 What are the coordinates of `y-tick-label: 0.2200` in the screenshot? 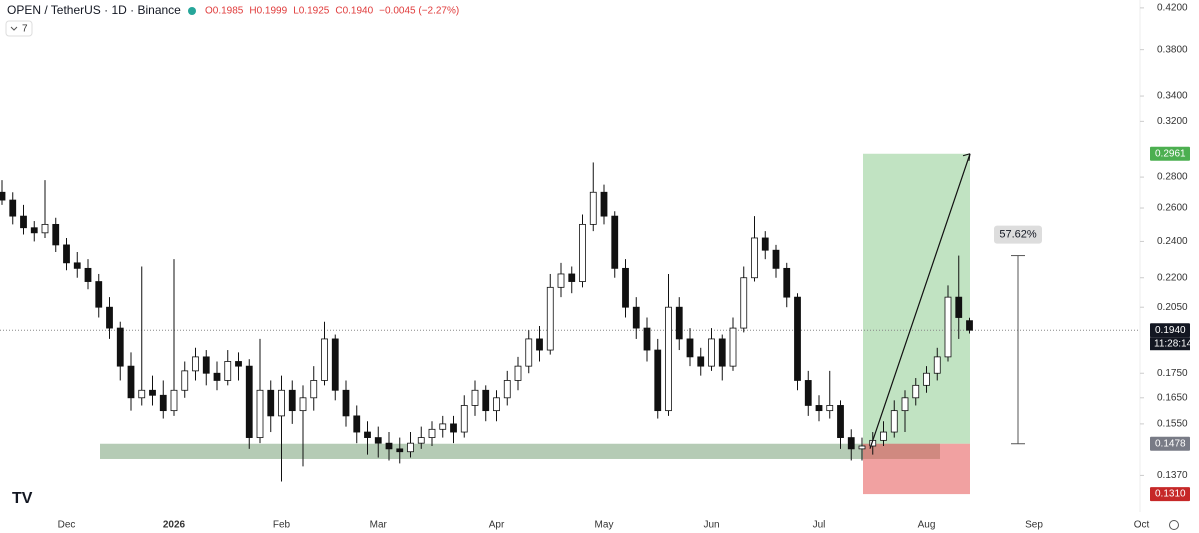 It's located at (1172, 277).